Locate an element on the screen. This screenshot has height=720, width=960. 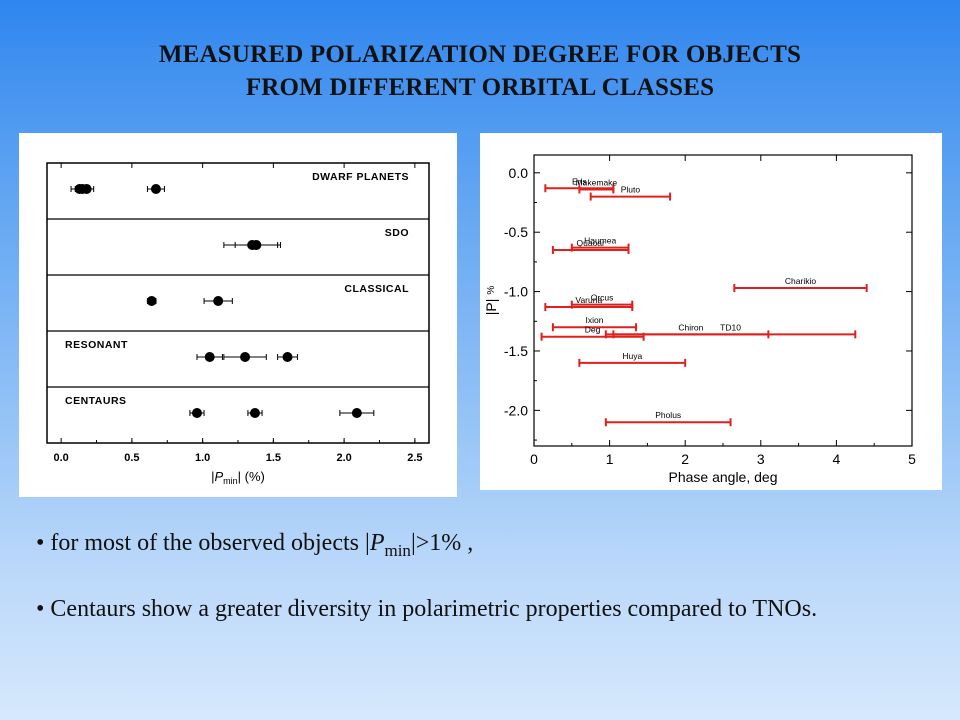
series-label: Haumea is located at coordinates (600, 241).